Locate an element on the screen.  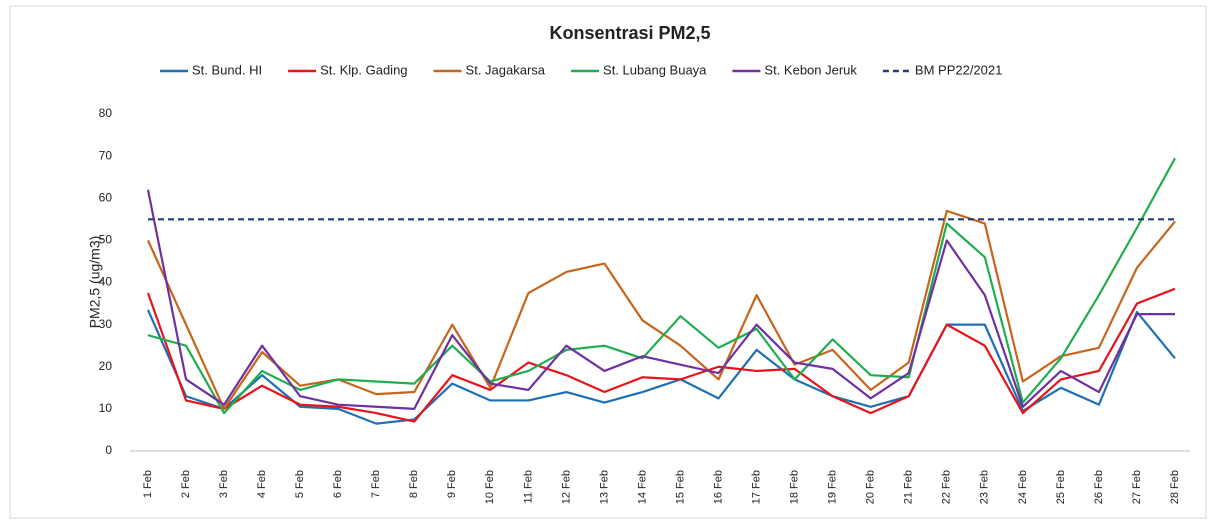
y-tick-label: 10 is located at coordinates (106, 408).